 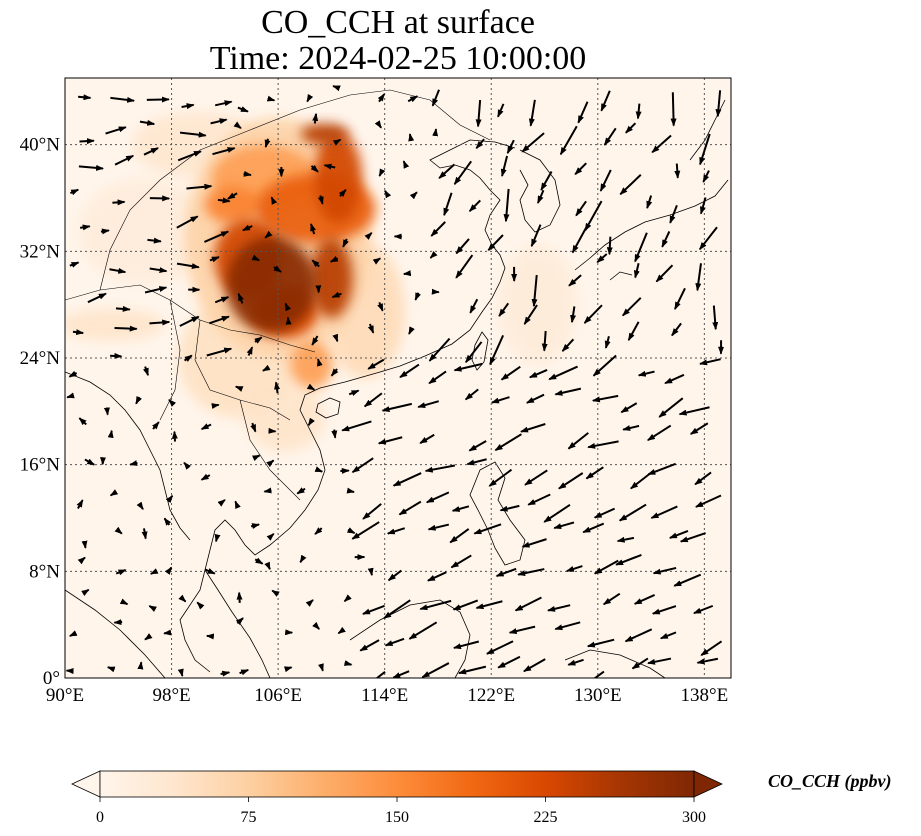 What do you see at coordinates (705, 695) in the screenshot?
I see `lon-tick-label: 138°E` at bounding box center [705, 695].